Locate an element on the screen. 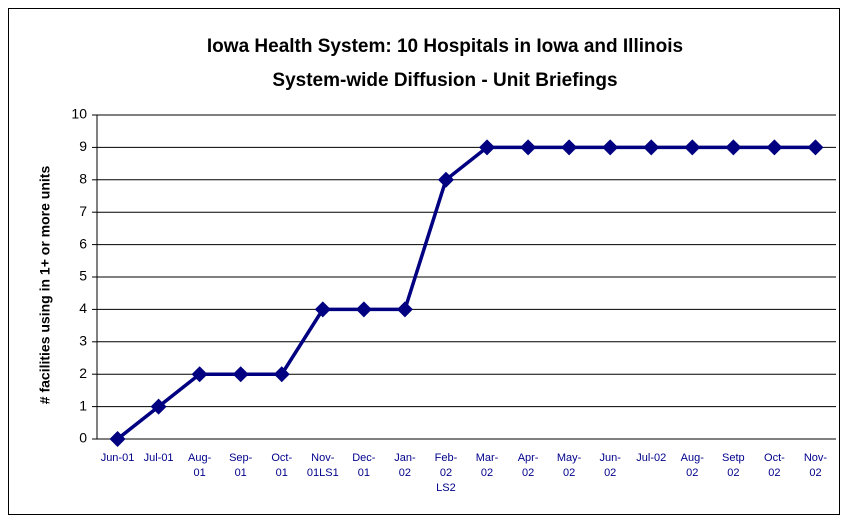  y-tick-label: 8 is located at coordinates (83, 179).